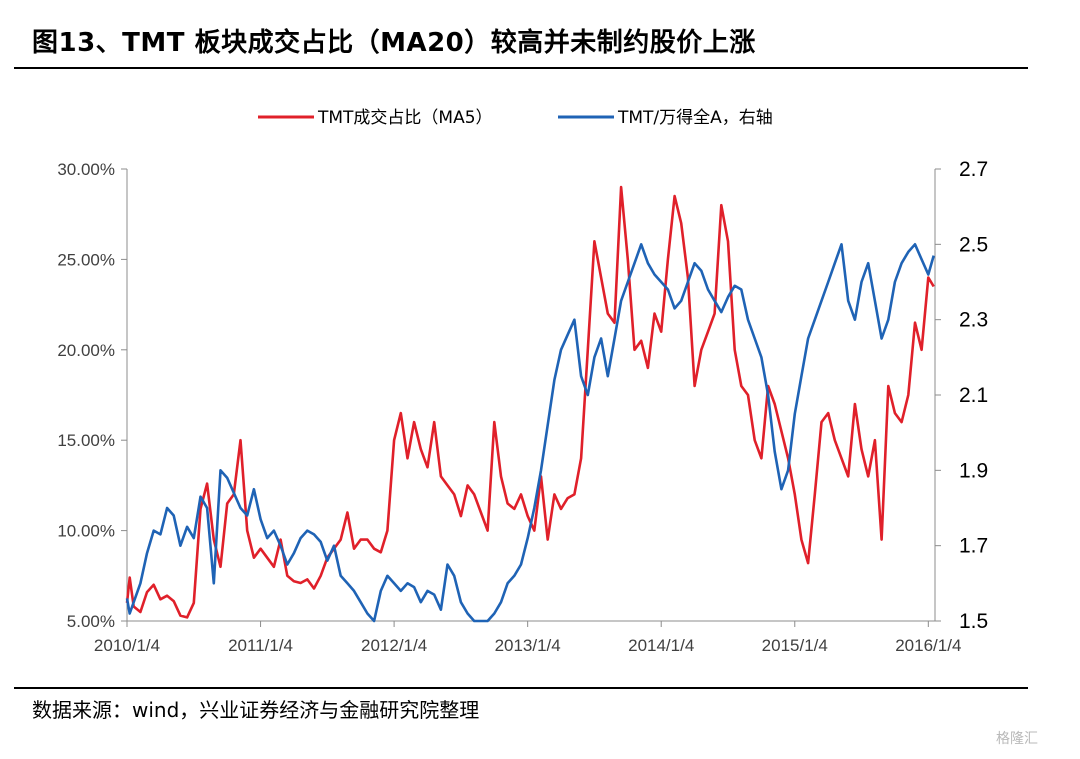 This screenshot has width=1080, height=759. Describe the element at coordinates (405, 118) in the screenshot. I see `legend-label-1: TMT成交占比（MA5）` at that location.